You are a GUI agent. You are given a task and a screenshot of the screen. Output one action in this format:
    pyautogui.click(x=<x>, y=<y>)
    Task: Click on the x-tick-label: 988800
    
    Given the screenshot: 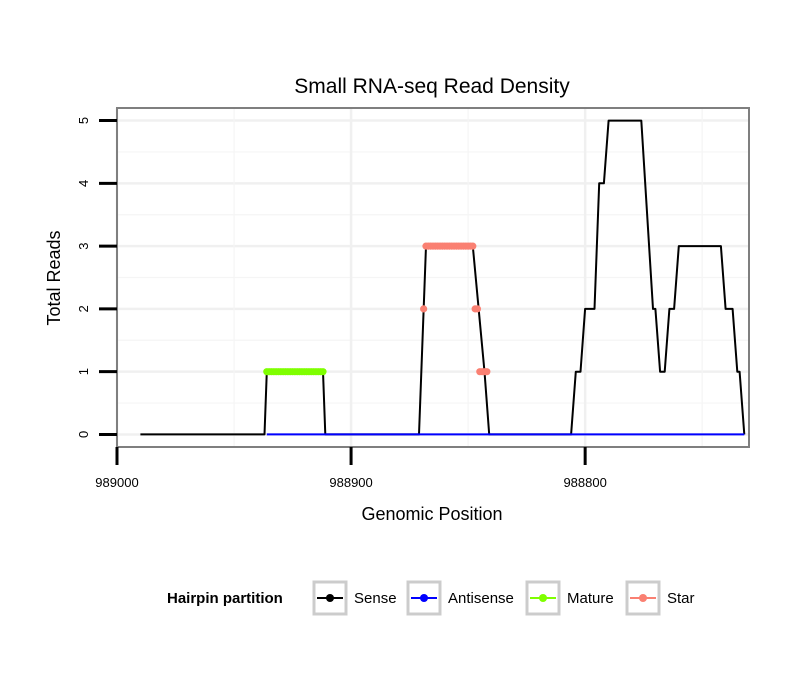 What is the action you would take?
    pyautogui.click(x=584, y=482)
    